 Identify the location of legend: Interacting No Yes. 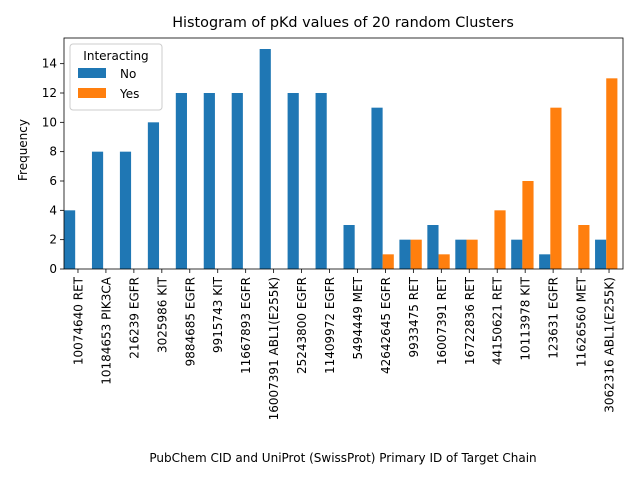
(116, 77).